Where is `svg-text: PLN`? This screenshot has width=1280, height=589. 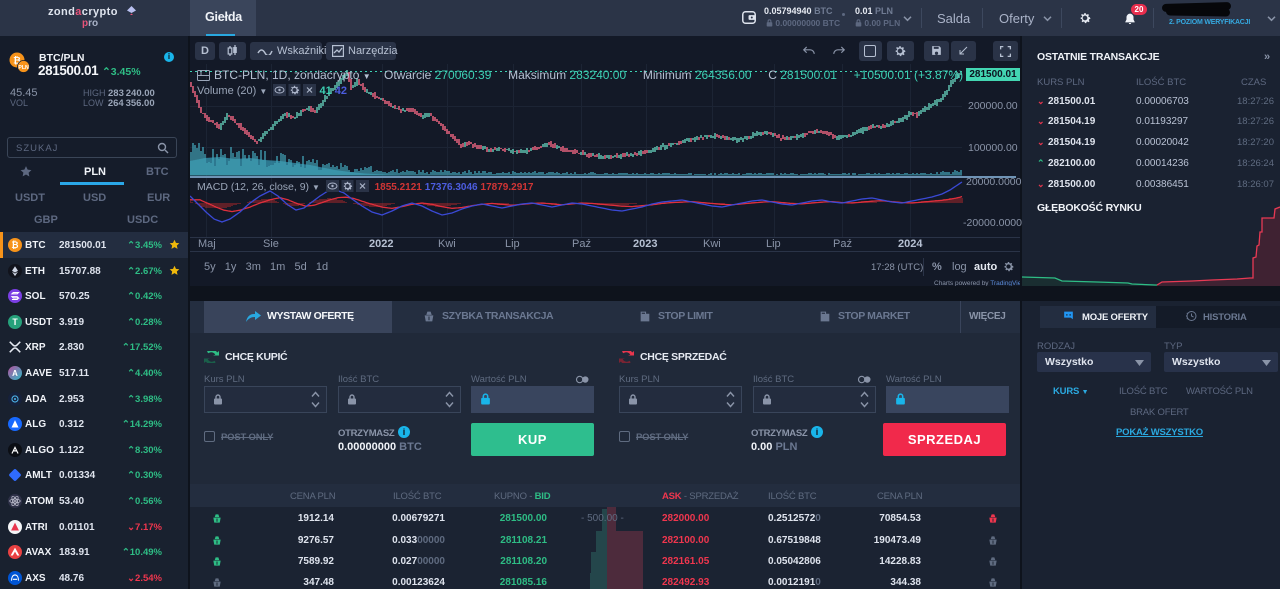 svg-text: PLN is located at coordinates (23, 68).